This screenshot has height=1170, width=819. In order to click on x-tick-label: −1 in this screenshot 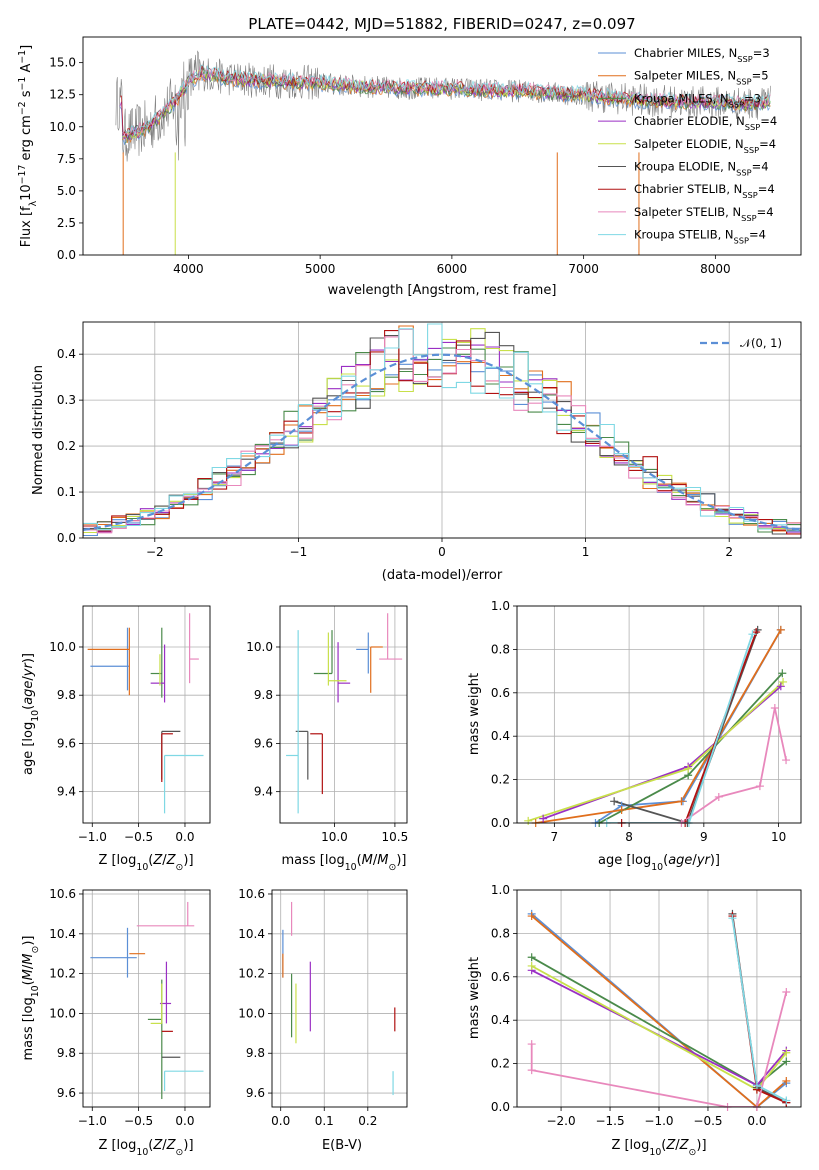, I will do `click(299, 552)`.